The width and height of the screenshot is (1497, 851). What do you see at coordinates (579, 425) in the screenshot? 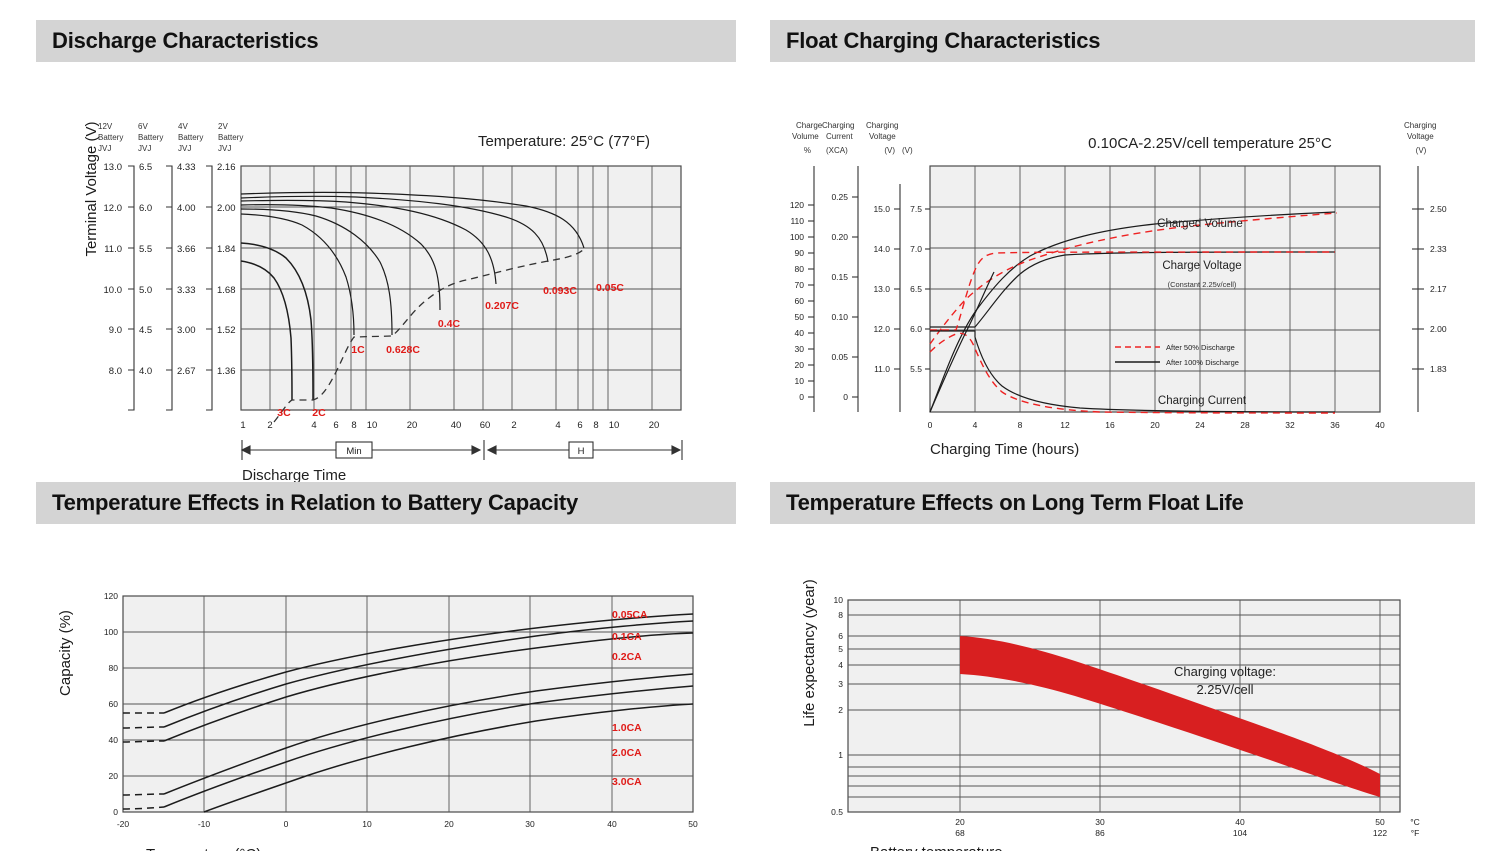
I see `xtick-h-6: 6` at bounding box center [579, 425].